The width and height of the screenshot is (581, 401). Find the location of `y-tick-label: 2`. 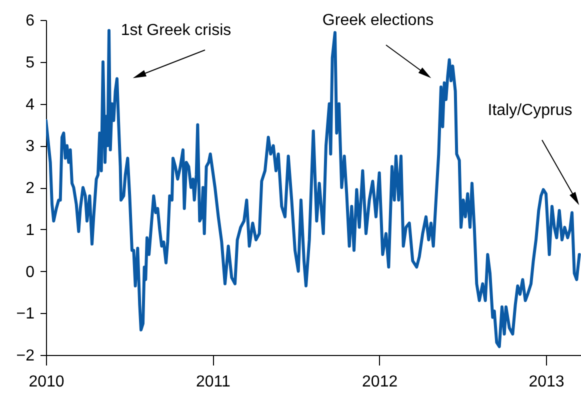

y-tick-label: 2 is located at coordinates (30, 188).